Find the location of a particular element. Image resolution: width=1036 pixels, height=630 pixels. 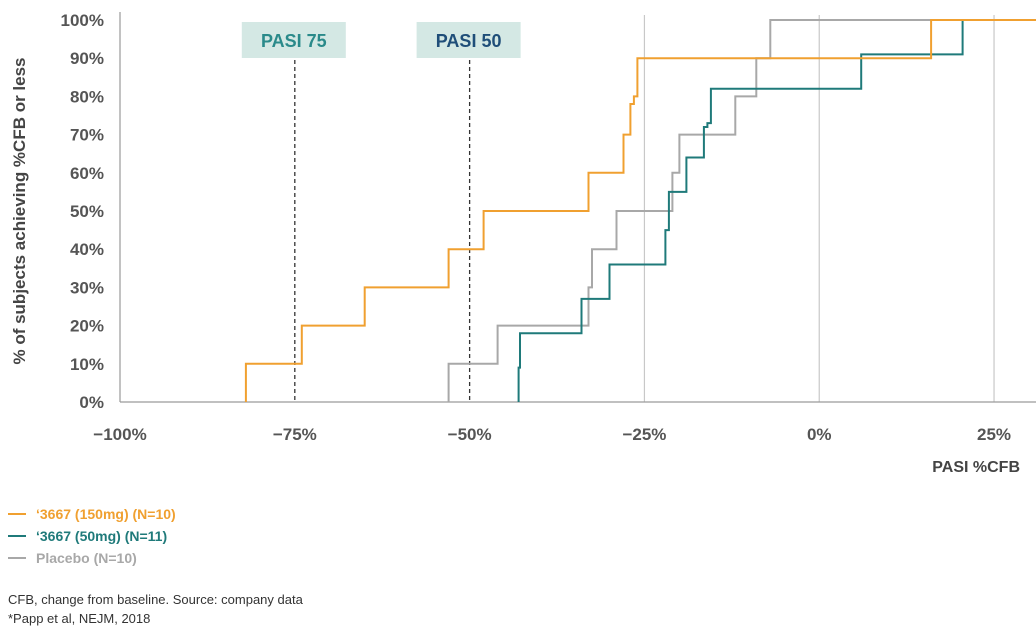

x-tick-label: −100% is located at coordinates (119, 434).